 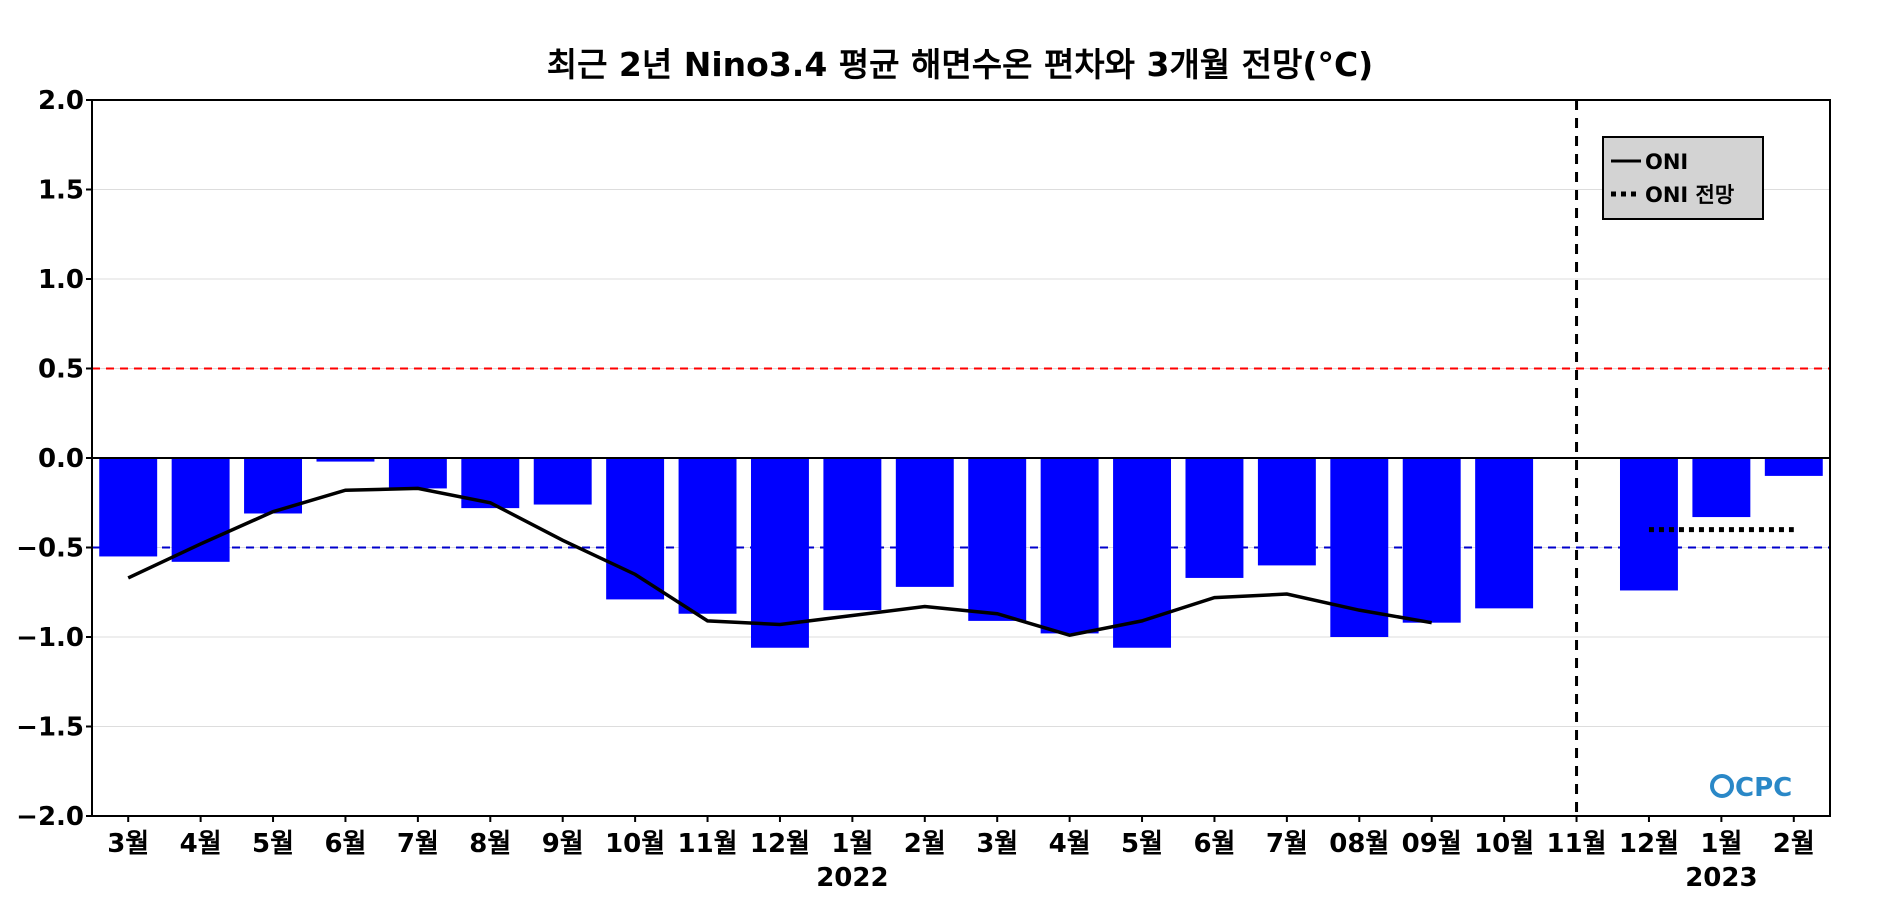 What do you see at coordinates (1666, 162) in the screenshot?
I see `legend-label: ONI` at bounding box center [1666, 162].